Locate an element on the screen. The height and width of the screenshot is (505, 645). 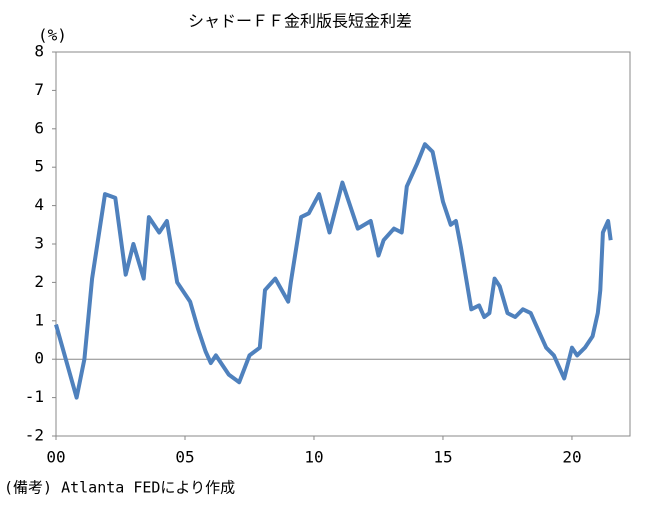
note: (備考) Atlanta FEDにより作成 is located at coordinates (119, 488).